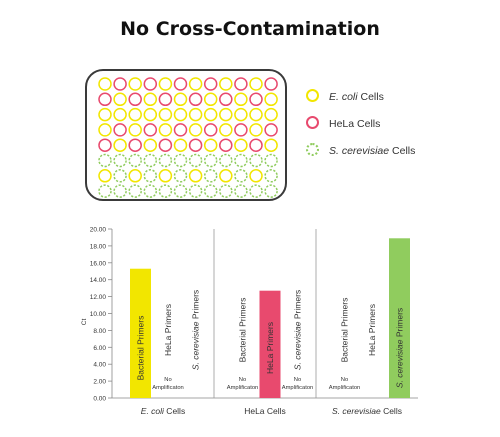  Describe the element at coordinates (372, 151) in the screenshot. I see `legend-label: S. cerevisiae Cells` at that location.